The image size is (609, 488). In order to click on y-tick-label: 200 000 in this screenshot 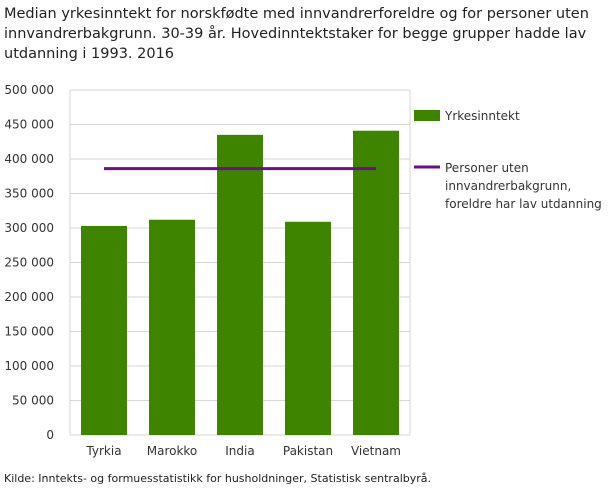, I will do `click(29, 297)`.